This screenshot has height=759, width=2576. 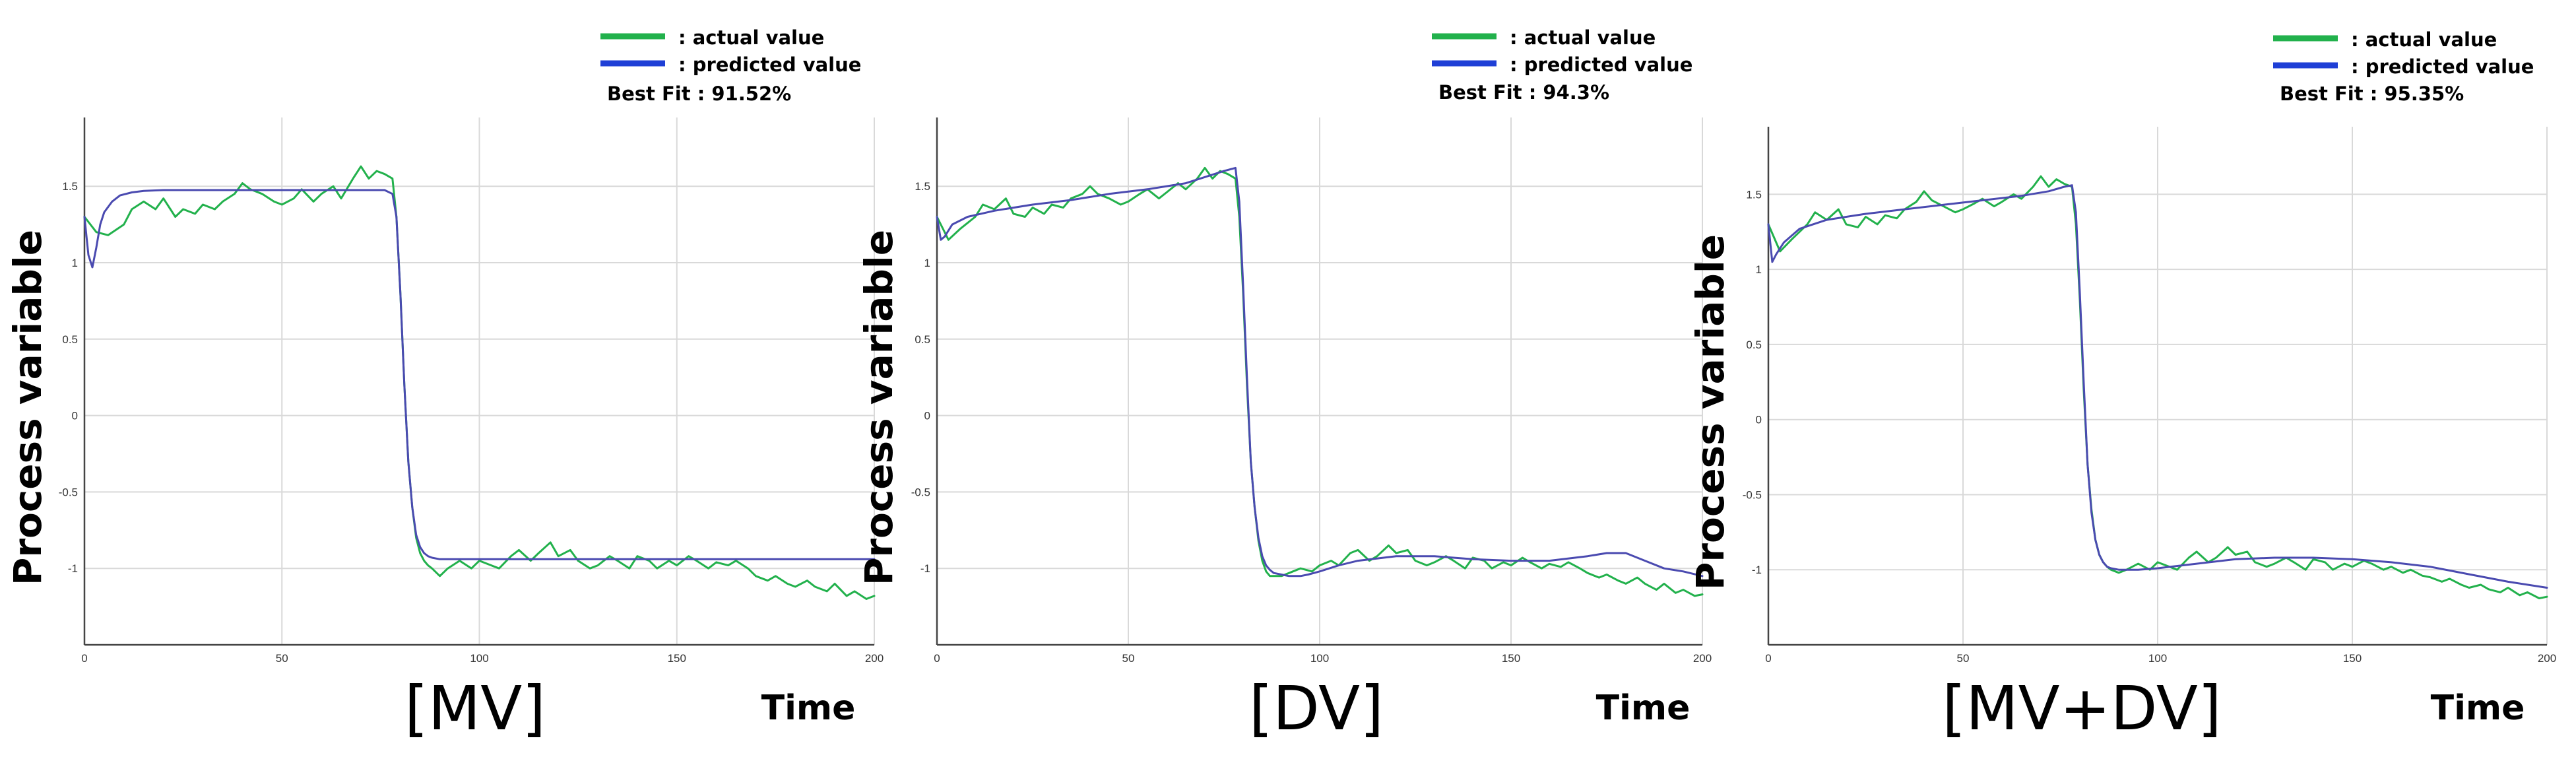 What do you see at coordinates (1523, 93) in the screenshot?
I see `best-fit-label: Best Fit : 94.3%` at bounding box center [1523, 93].